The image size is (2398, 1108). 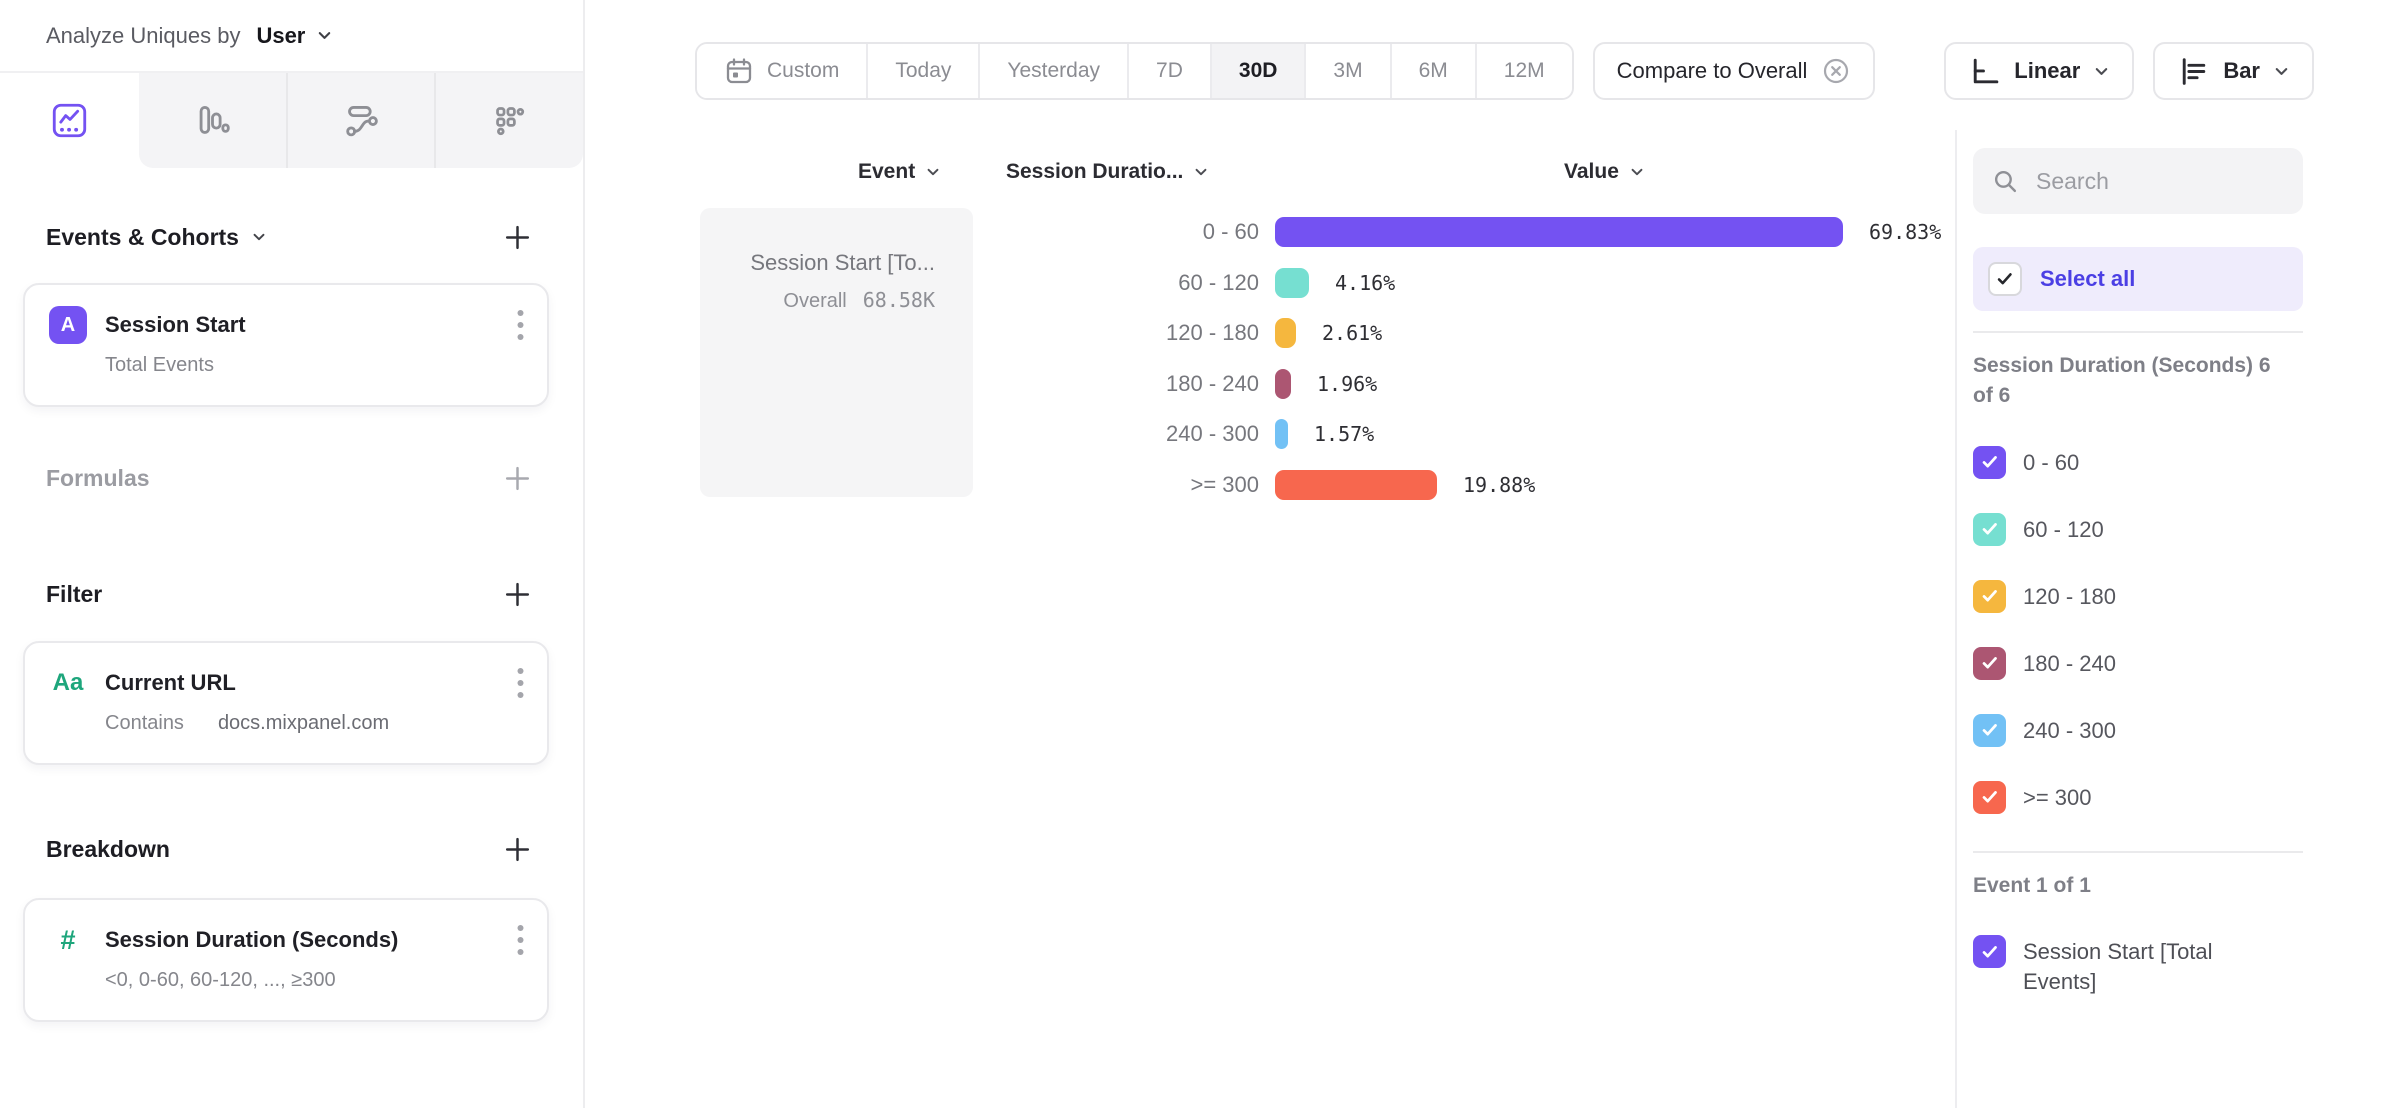 What do you see at coordinates (520, 325) in the screenshot?
I see `event-card-menu-button` at bounding box center [520, 325].